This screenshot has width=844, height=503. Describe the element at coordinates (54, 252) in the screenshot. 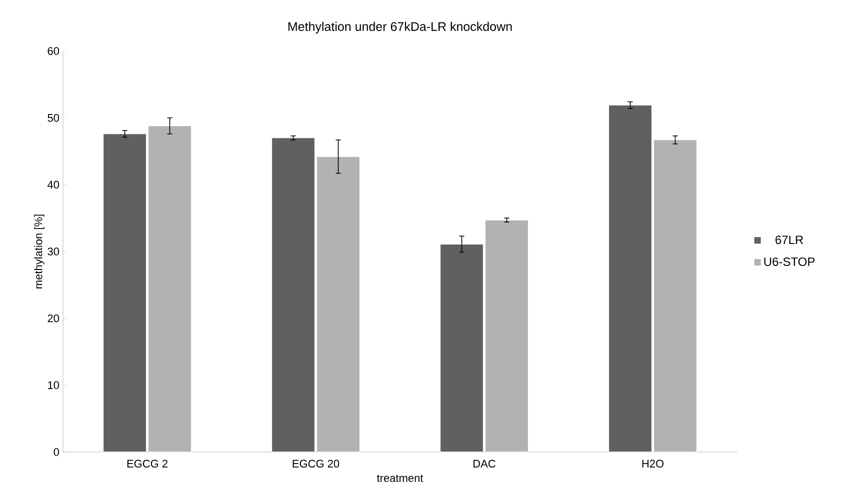

I see `y-tick-label: 30` at that location.